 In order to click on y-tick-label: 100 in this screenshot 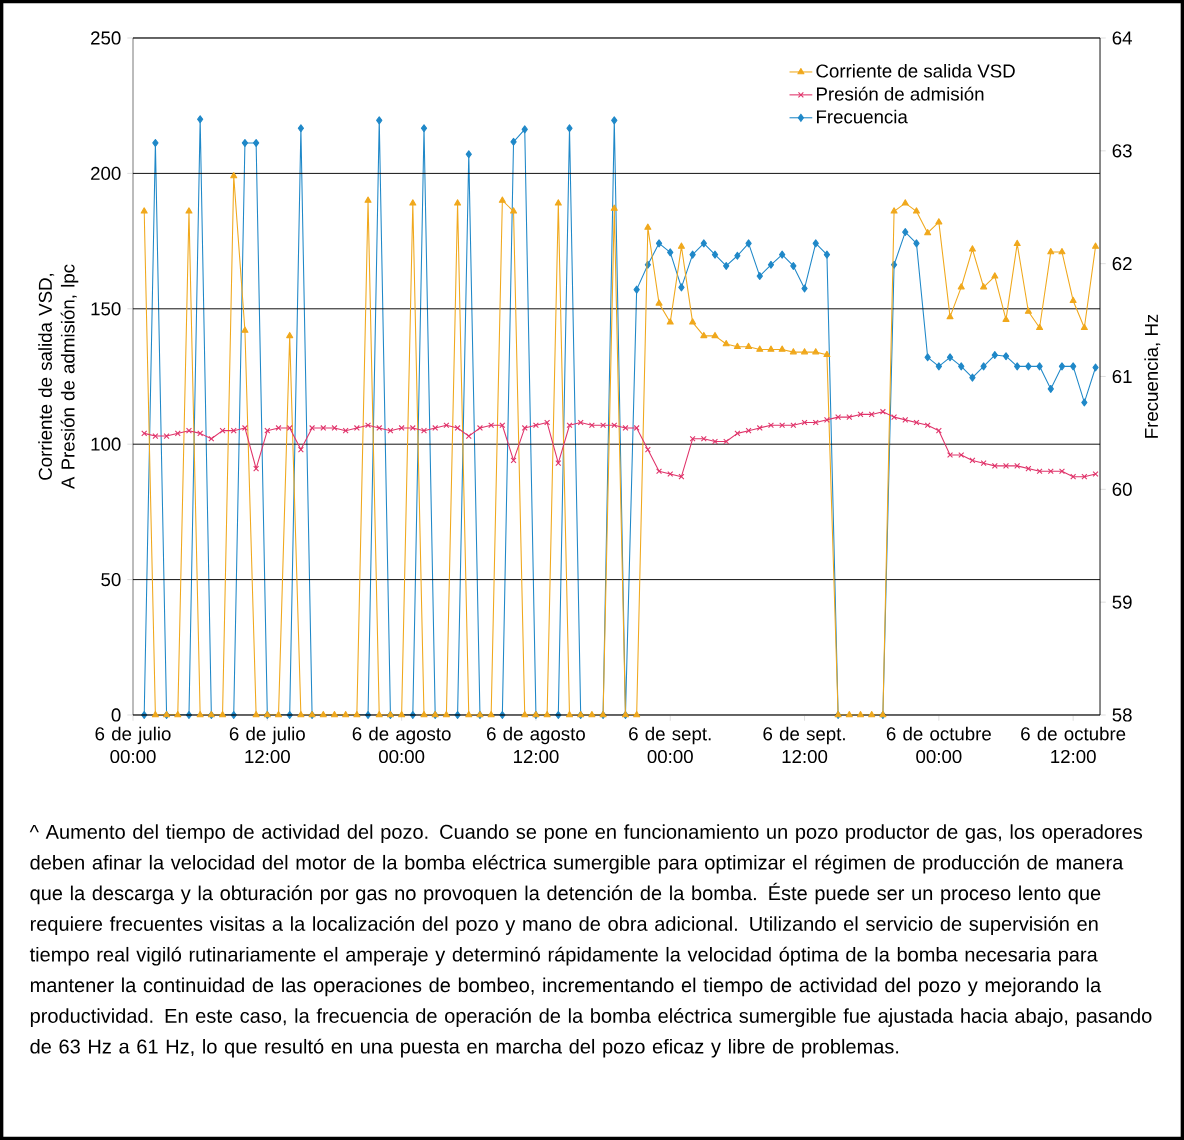, I will do `click(106, 444)`.